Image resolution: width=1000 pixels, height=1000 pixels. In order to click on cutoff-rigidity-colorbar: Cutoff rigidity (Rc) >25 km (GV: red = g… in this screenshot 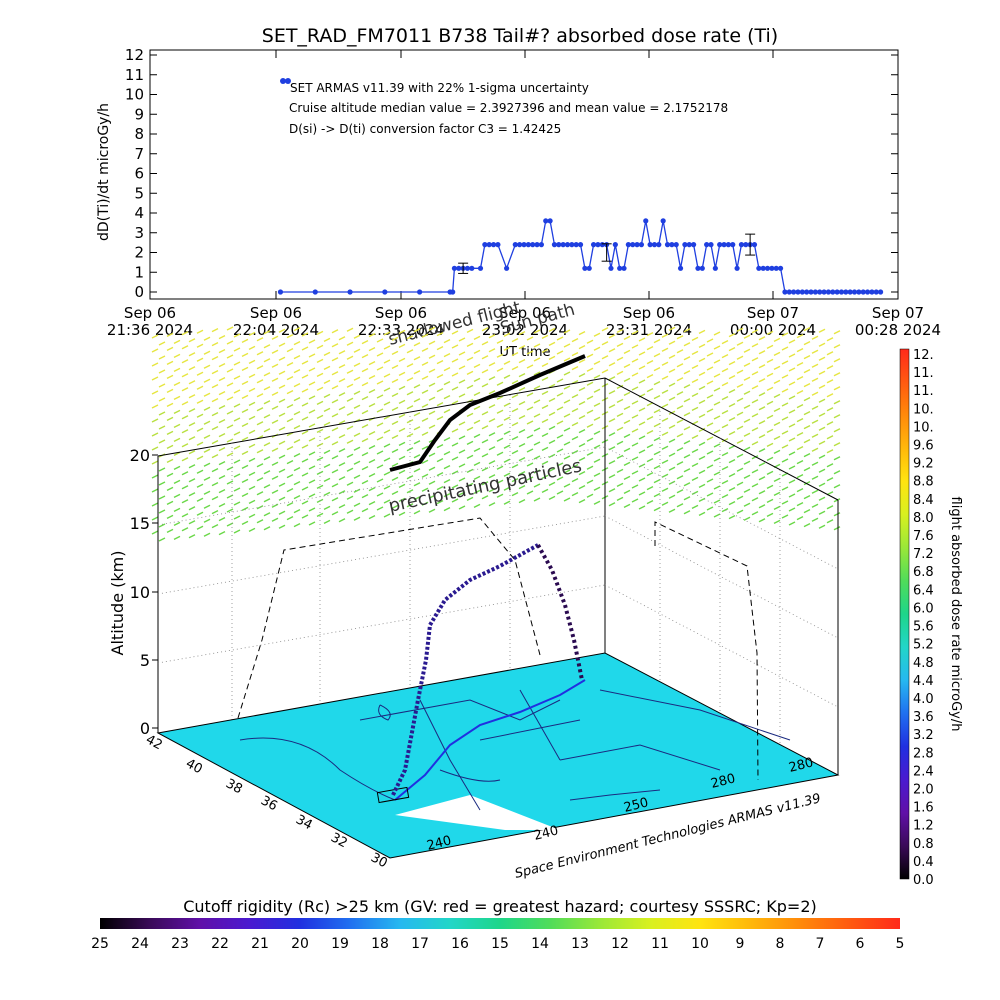, I will do `click(497, 924)`.